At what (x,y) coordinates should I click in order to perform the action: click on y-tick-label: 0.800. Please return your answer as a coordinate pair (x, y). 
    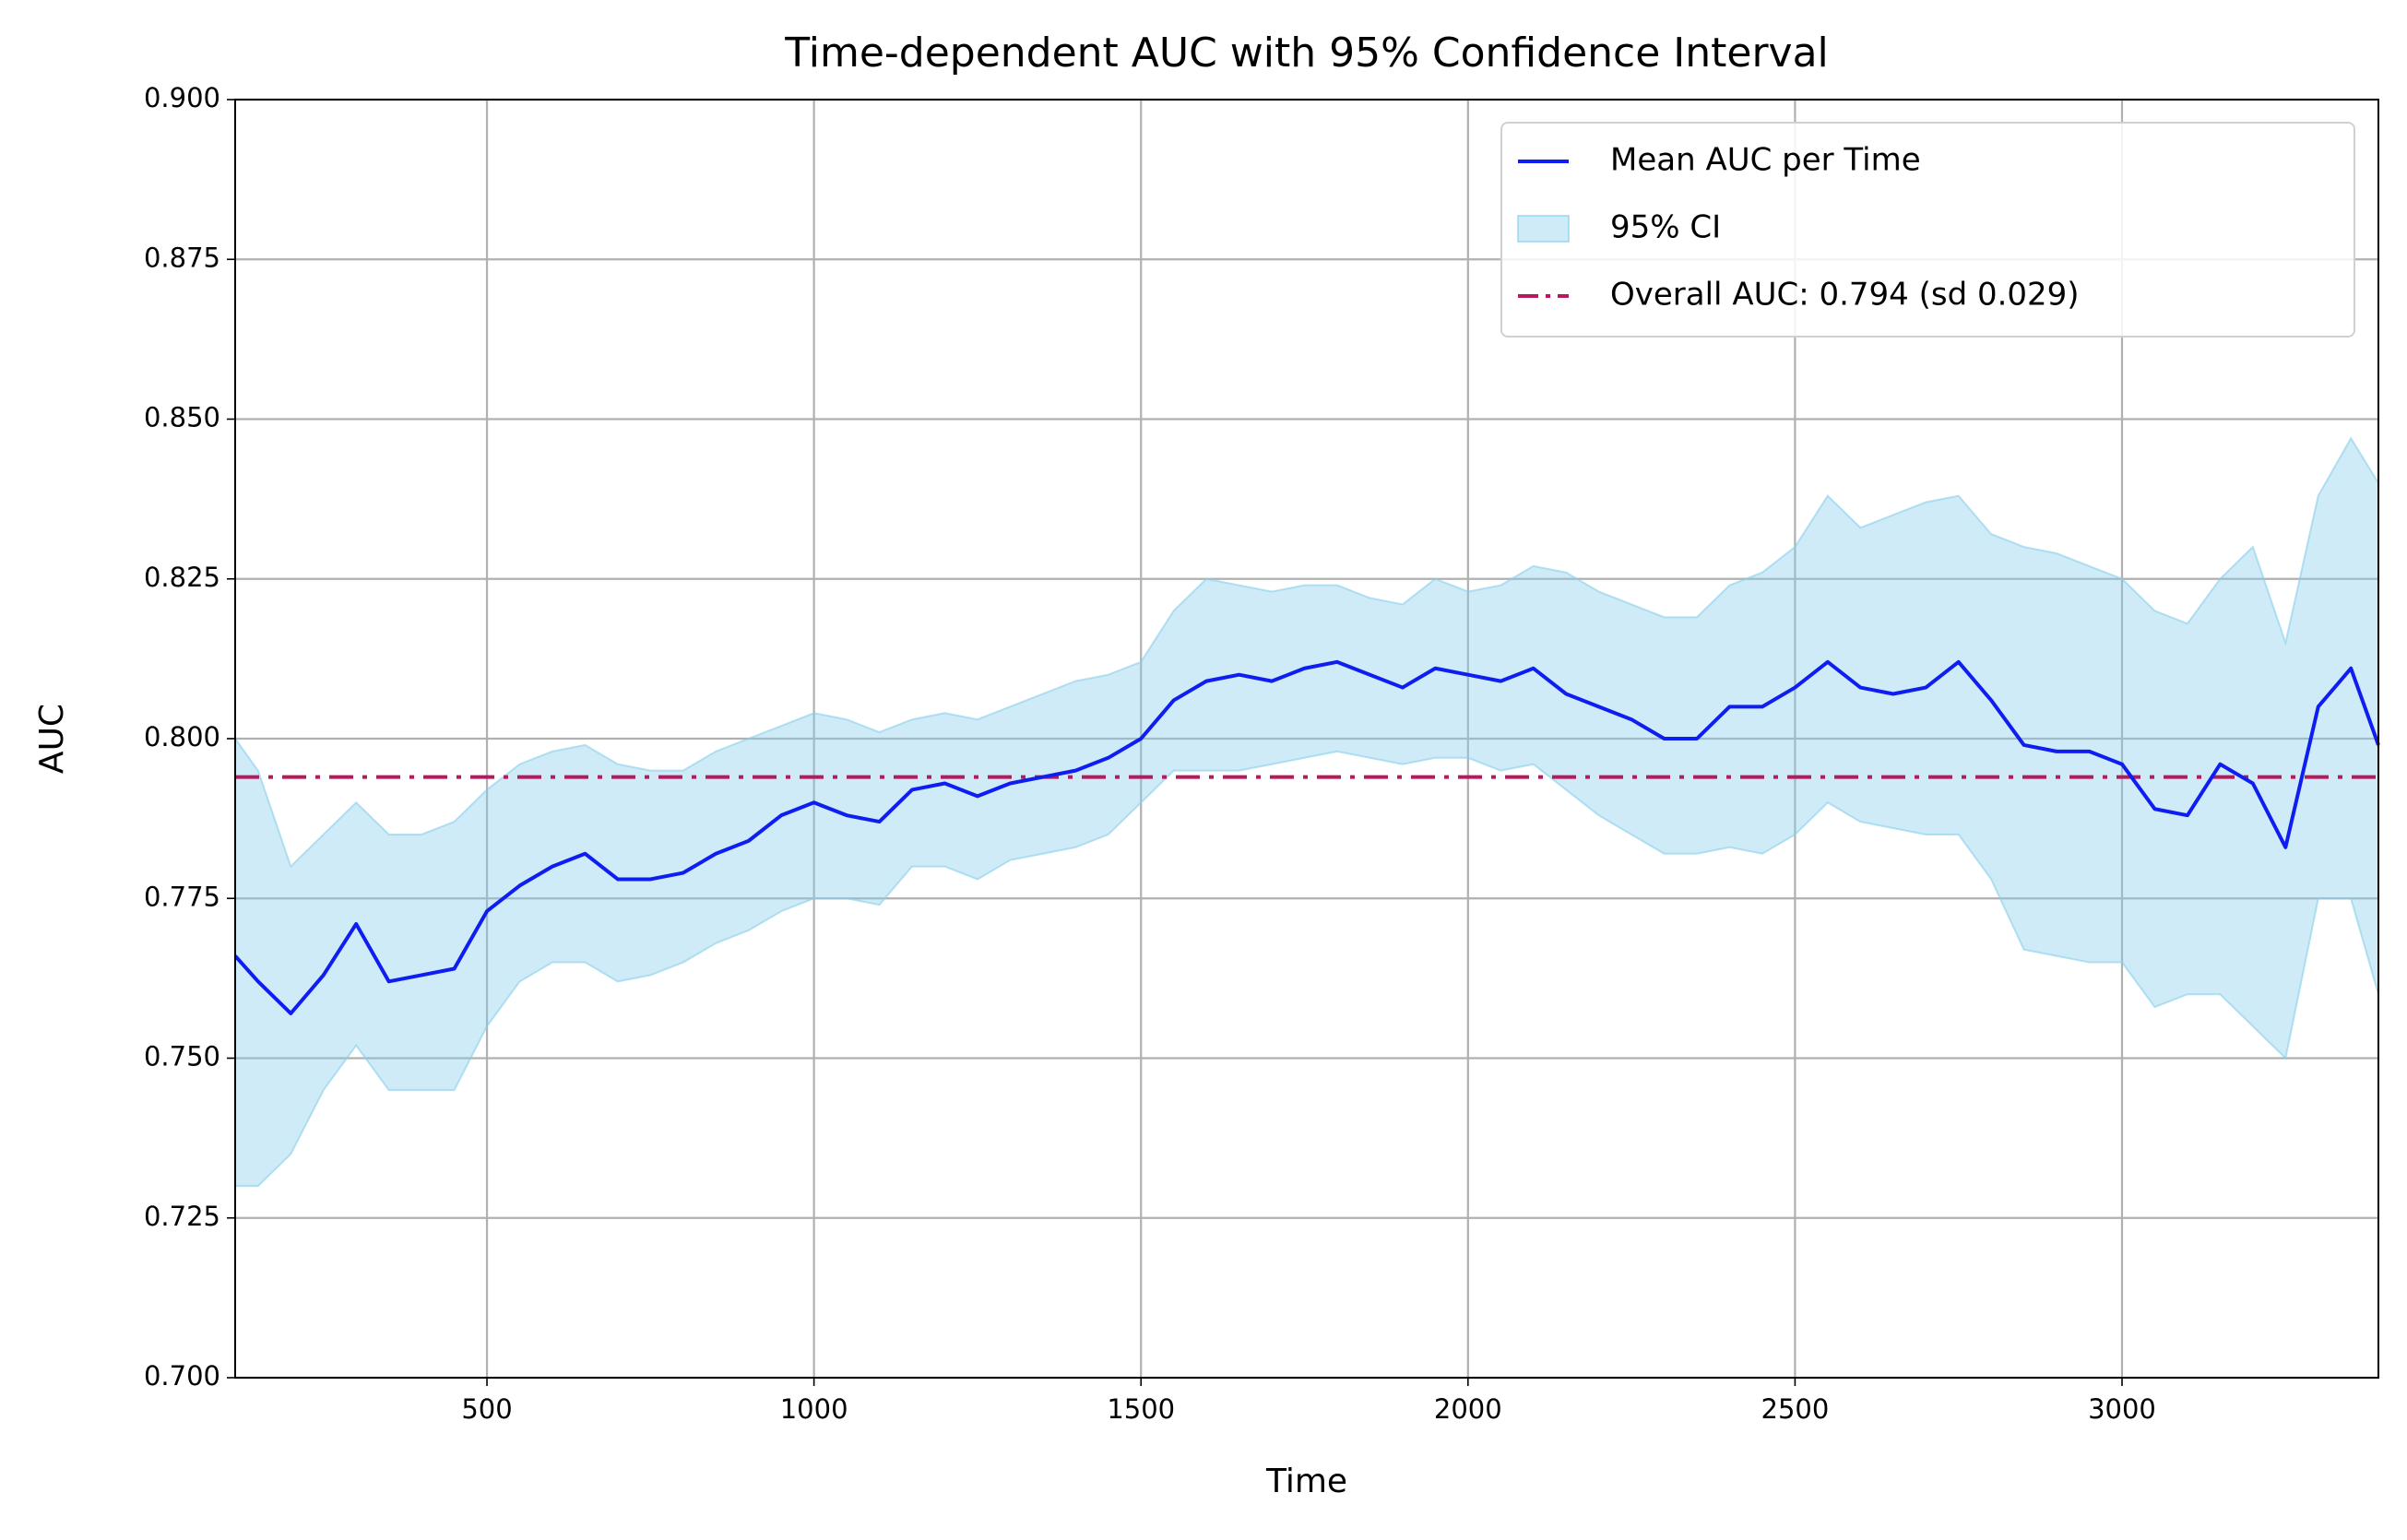
    Looking at the image, I should click on (182, 737).